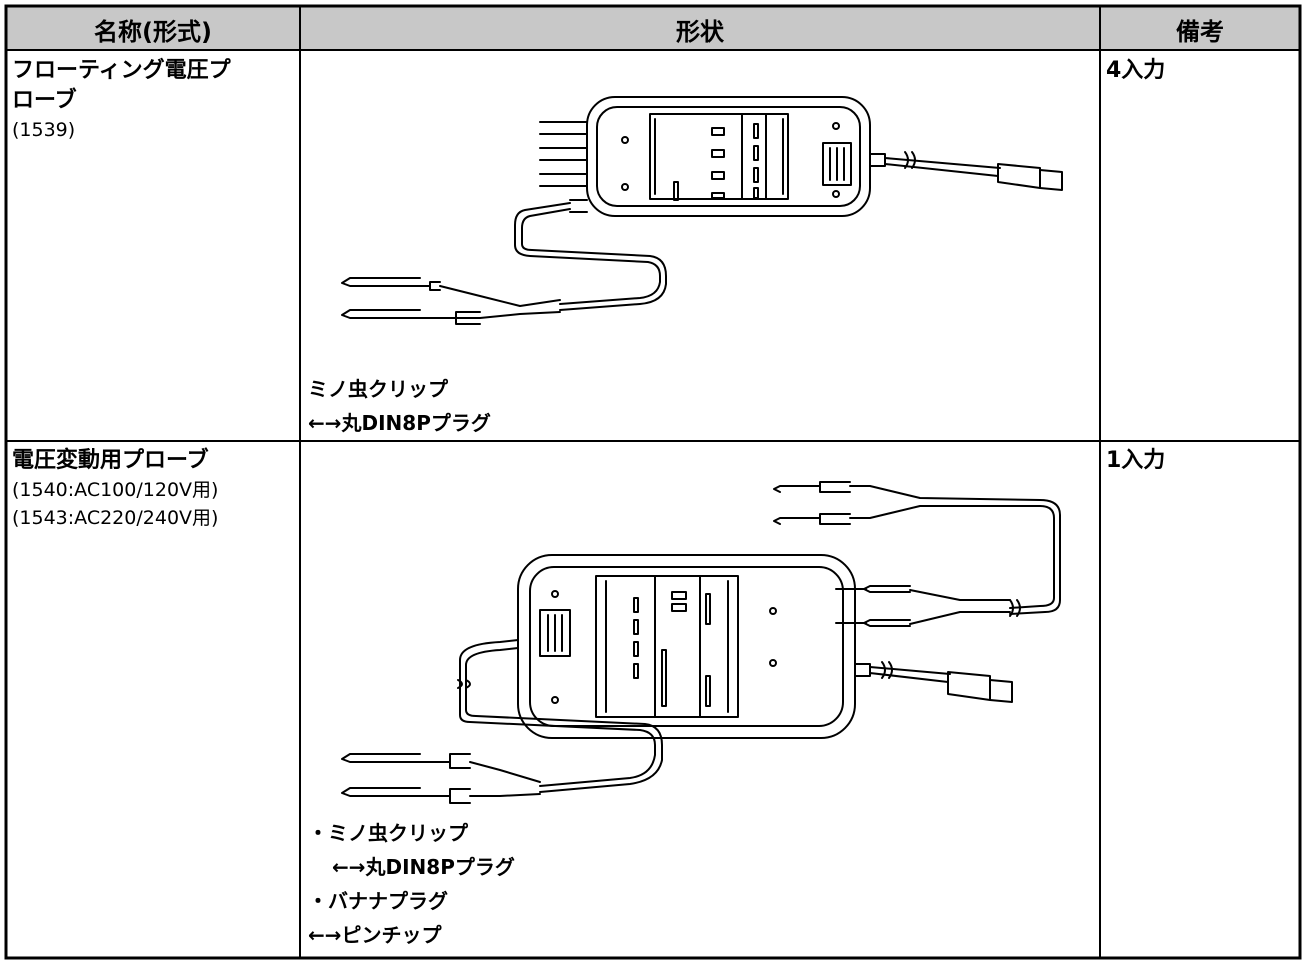  What do you see at coordinates (399, 406) in the screenshot?
I see `shape-caption: ミノ虫クリップ ←→丸DIN8Pプラグ` at bounding box center [399, 406].